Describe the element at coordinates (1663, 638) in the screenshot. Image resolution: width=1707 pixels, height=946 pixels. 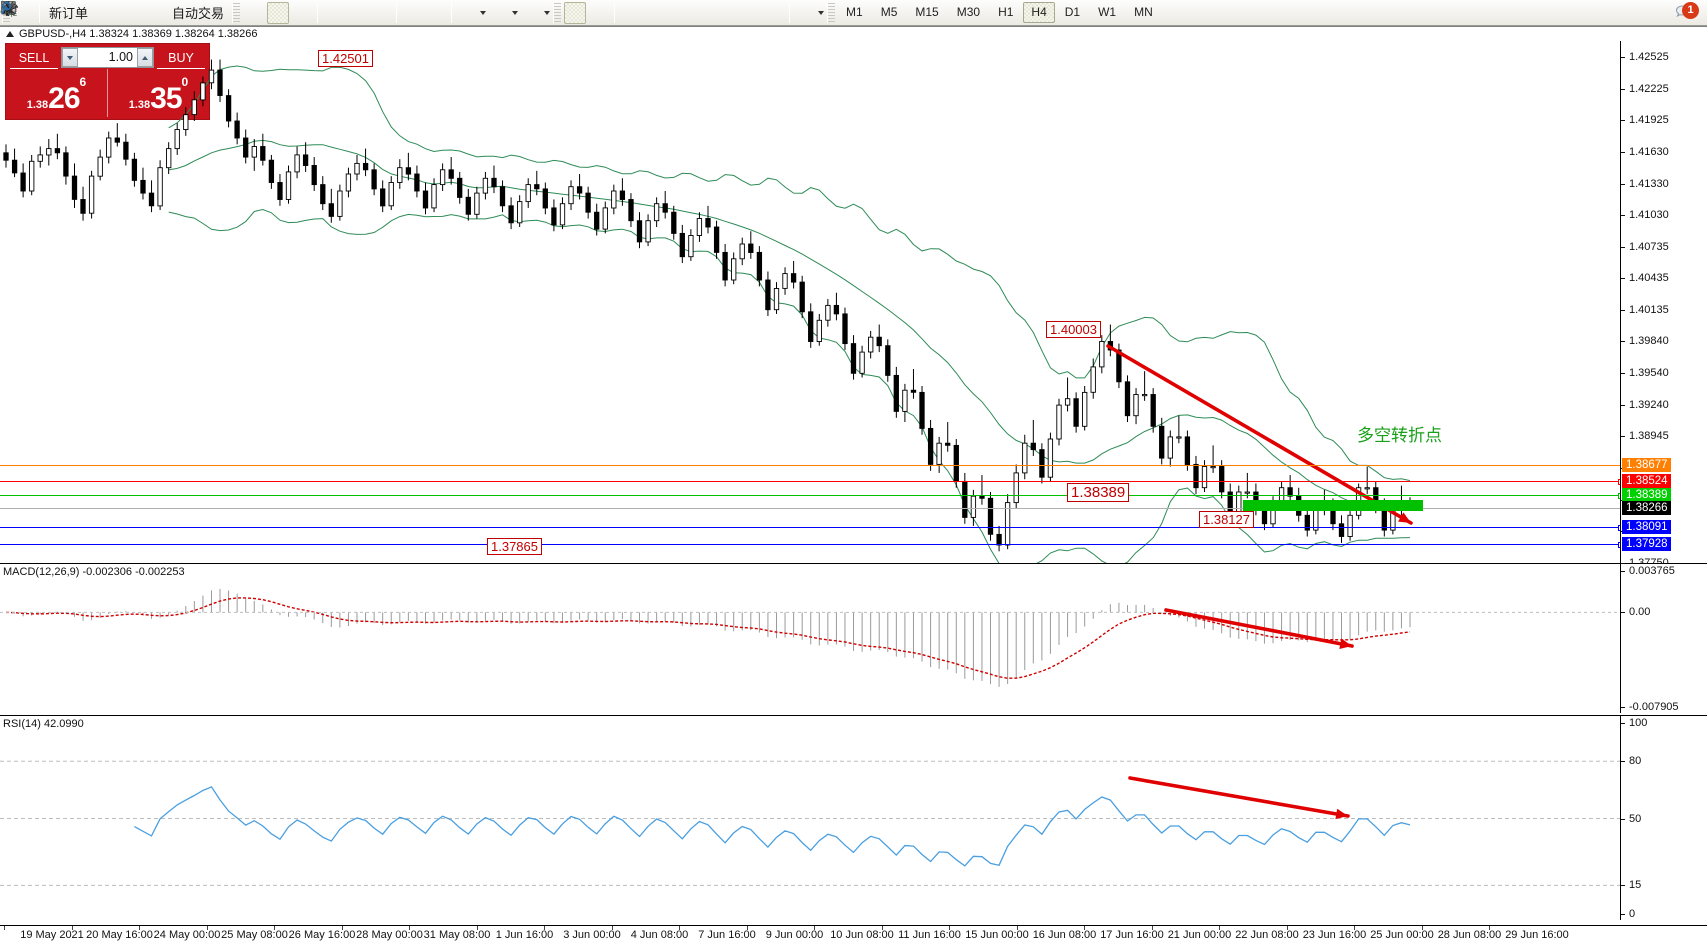
I see `macd-axis: 0.003765 0.00 -0.007905` at that location.